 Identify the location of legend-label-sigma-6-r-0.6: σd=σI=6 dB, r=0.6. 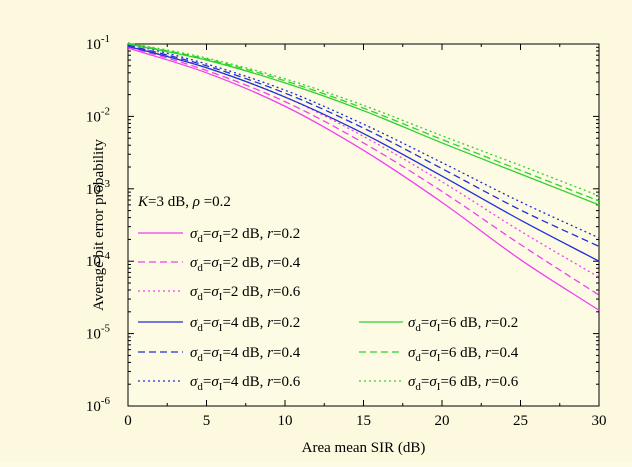
(463, 383).